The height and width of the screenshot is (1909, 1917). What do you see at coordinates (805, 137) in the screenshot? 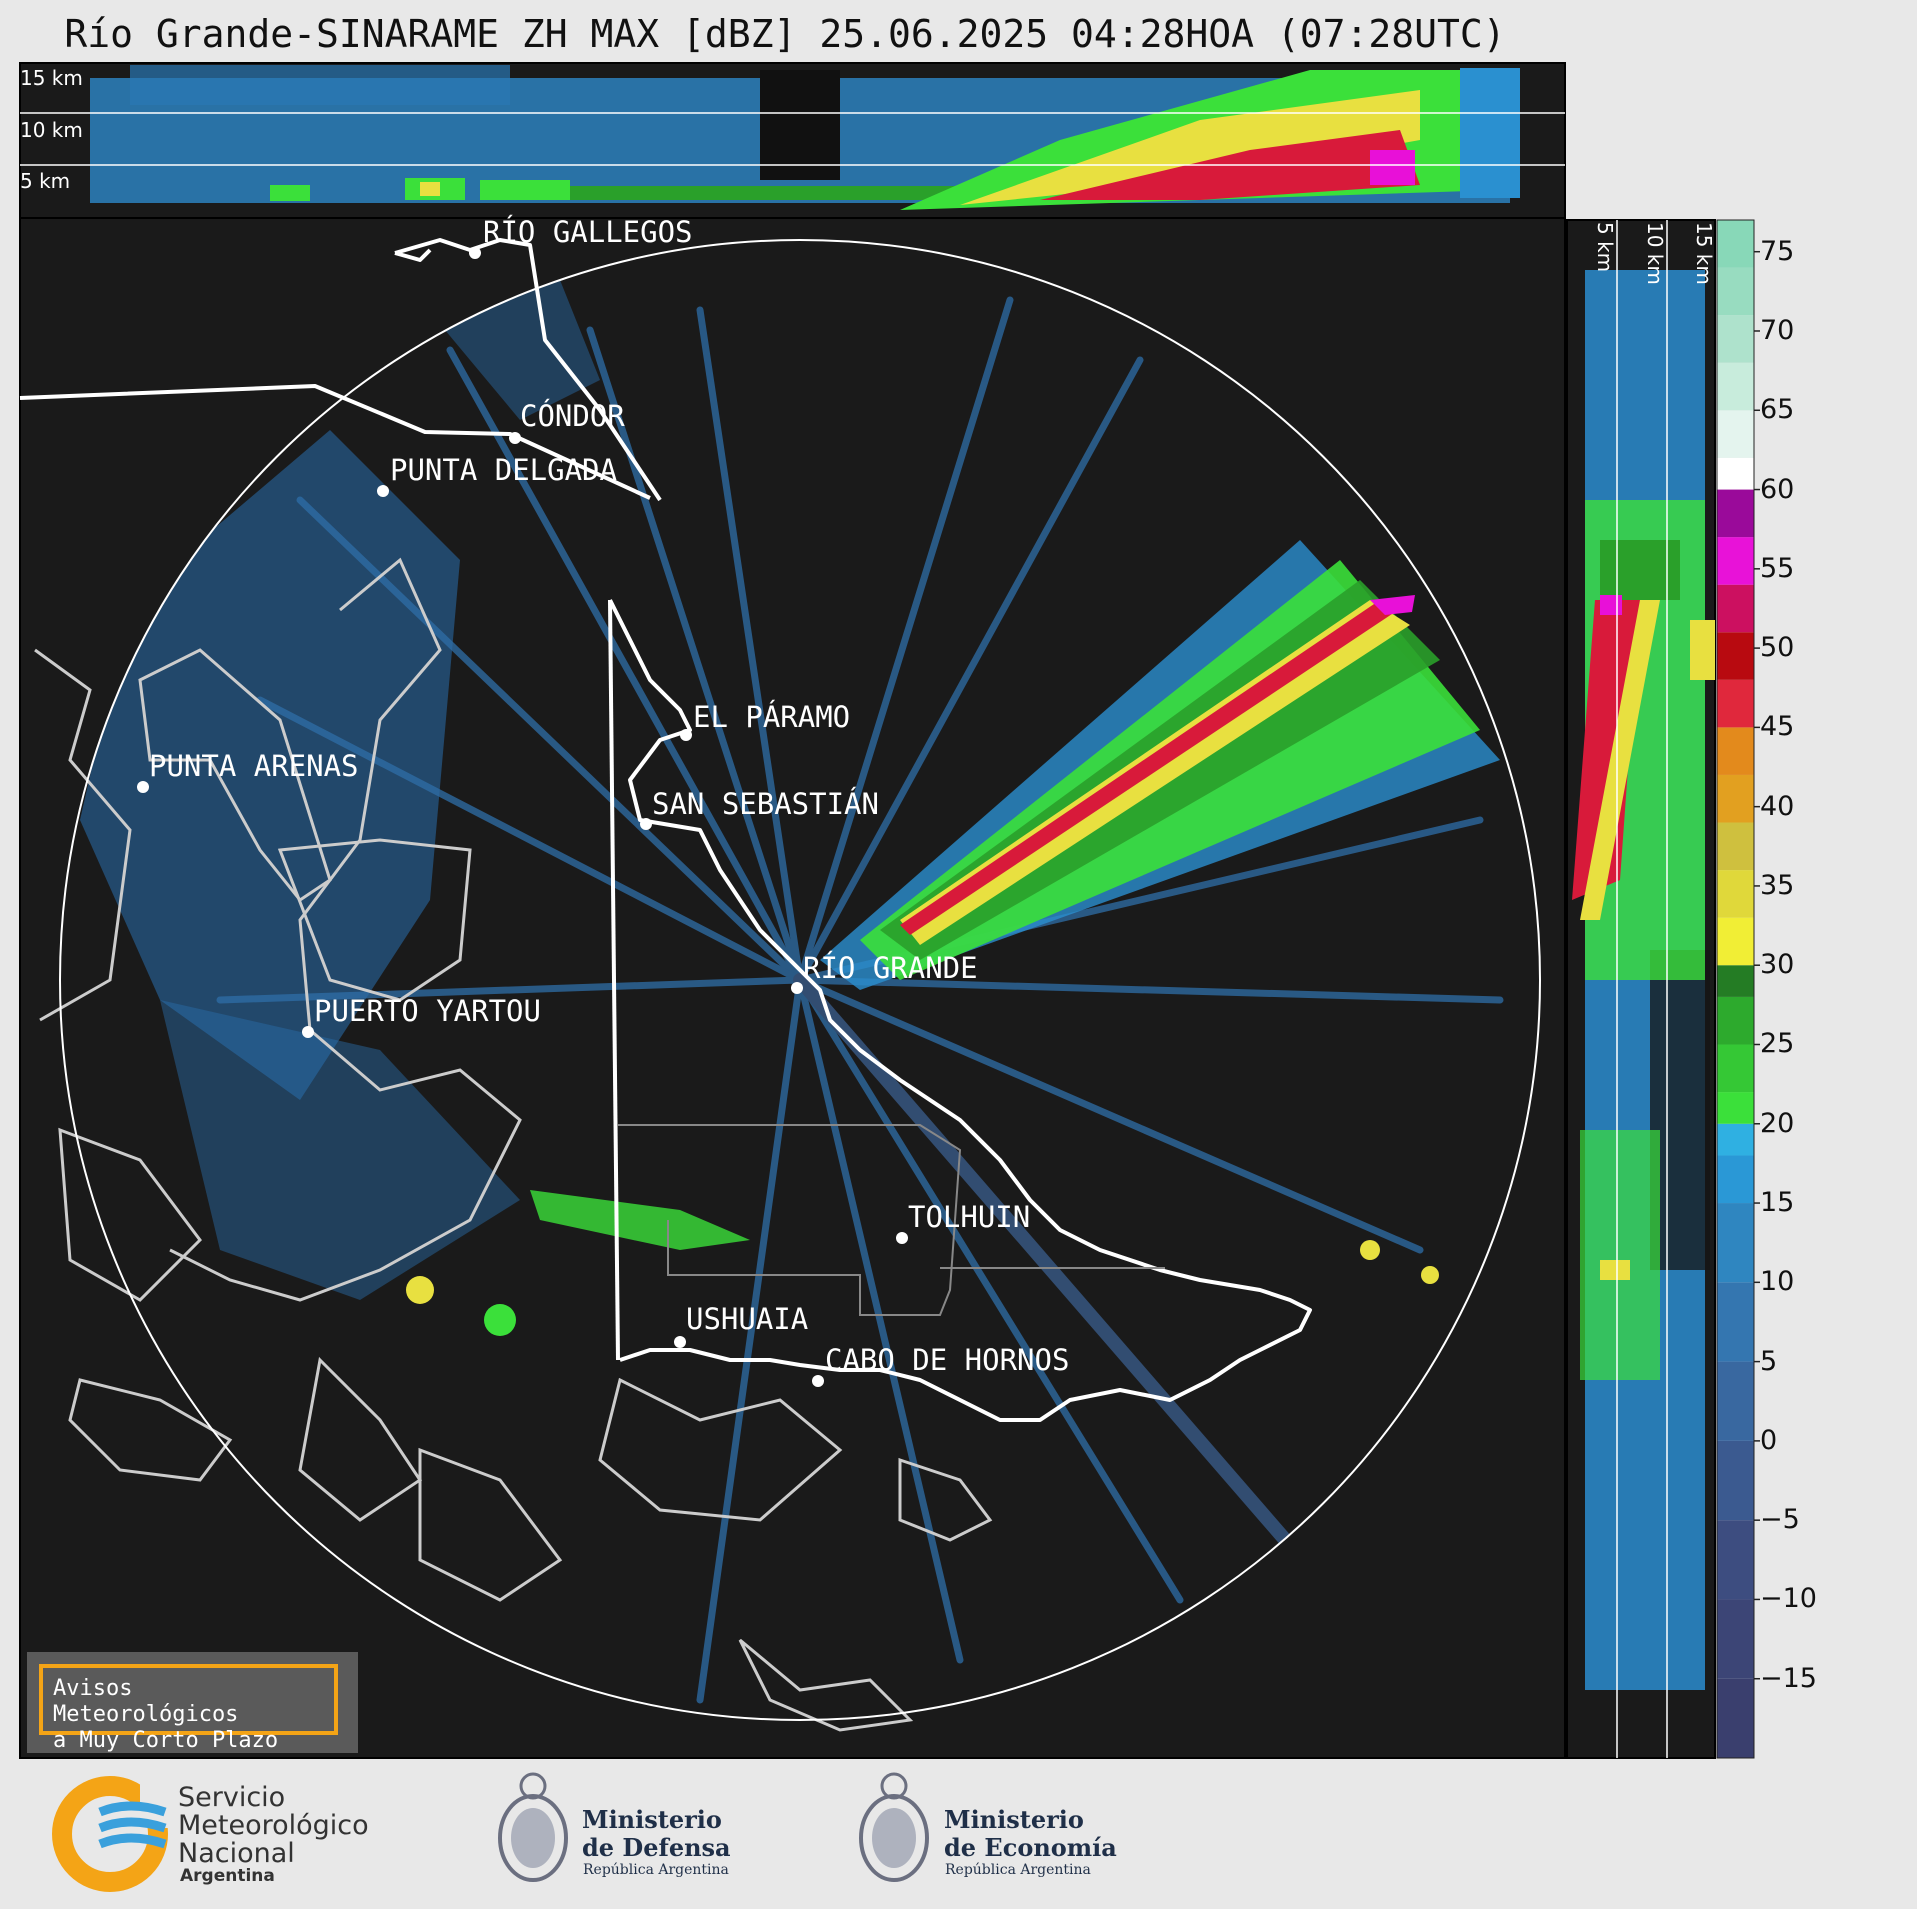
I see `top-profile-echoes` at bounding box center [805, 137].